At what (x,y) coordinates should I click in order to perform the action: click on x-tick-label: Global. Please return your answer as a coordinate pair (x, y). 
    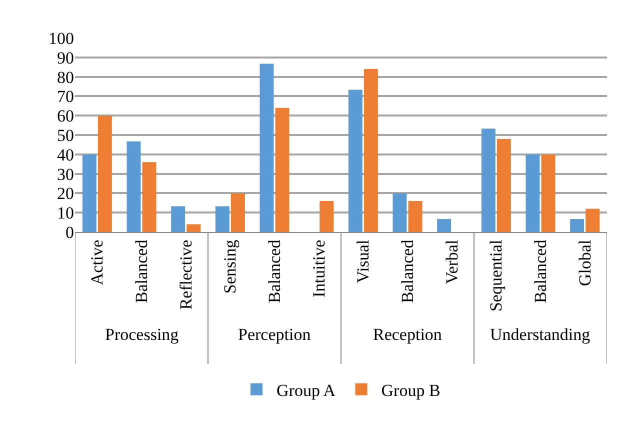
    Looking at the image, I should click on (584, 263).